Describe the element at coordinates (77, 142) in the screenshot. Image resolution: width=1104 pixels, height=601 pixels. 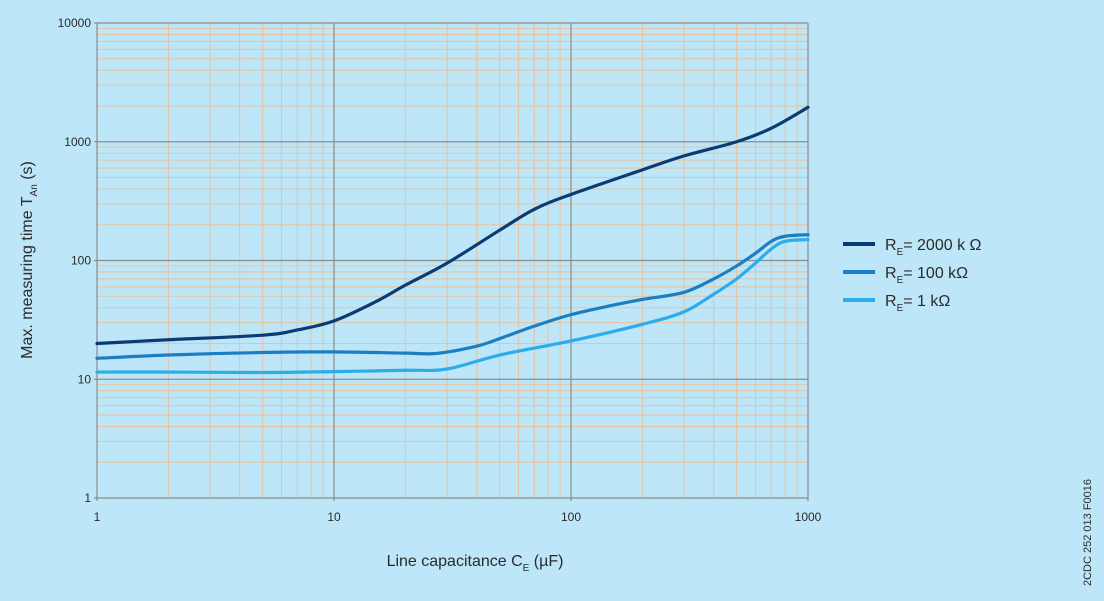
I see `y-tick-label: 1000` at that location.